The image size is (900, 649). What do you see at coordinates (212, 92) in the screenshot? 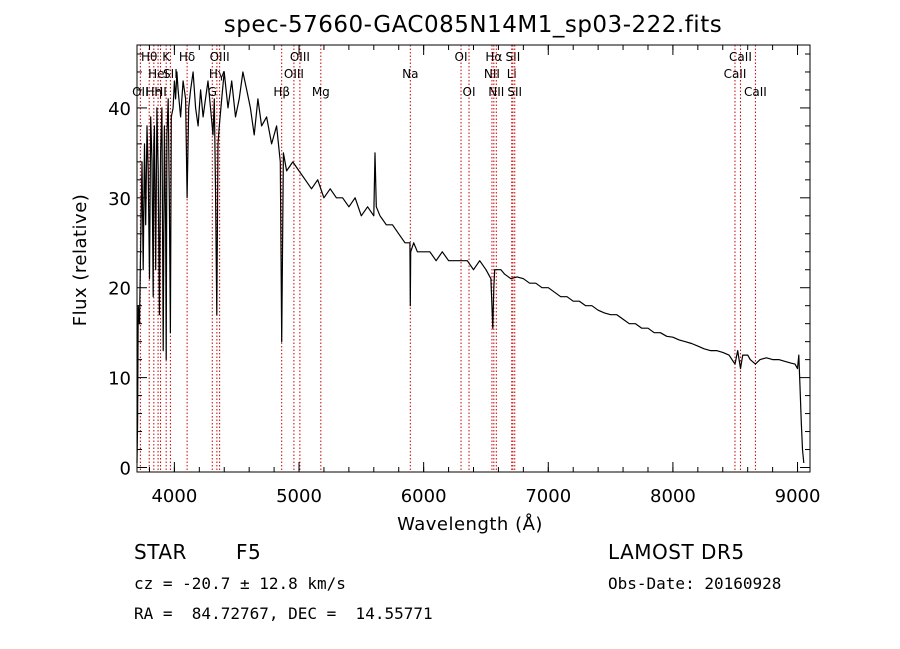
I see `line-marker-label: G` at bounding box center [212, 92].